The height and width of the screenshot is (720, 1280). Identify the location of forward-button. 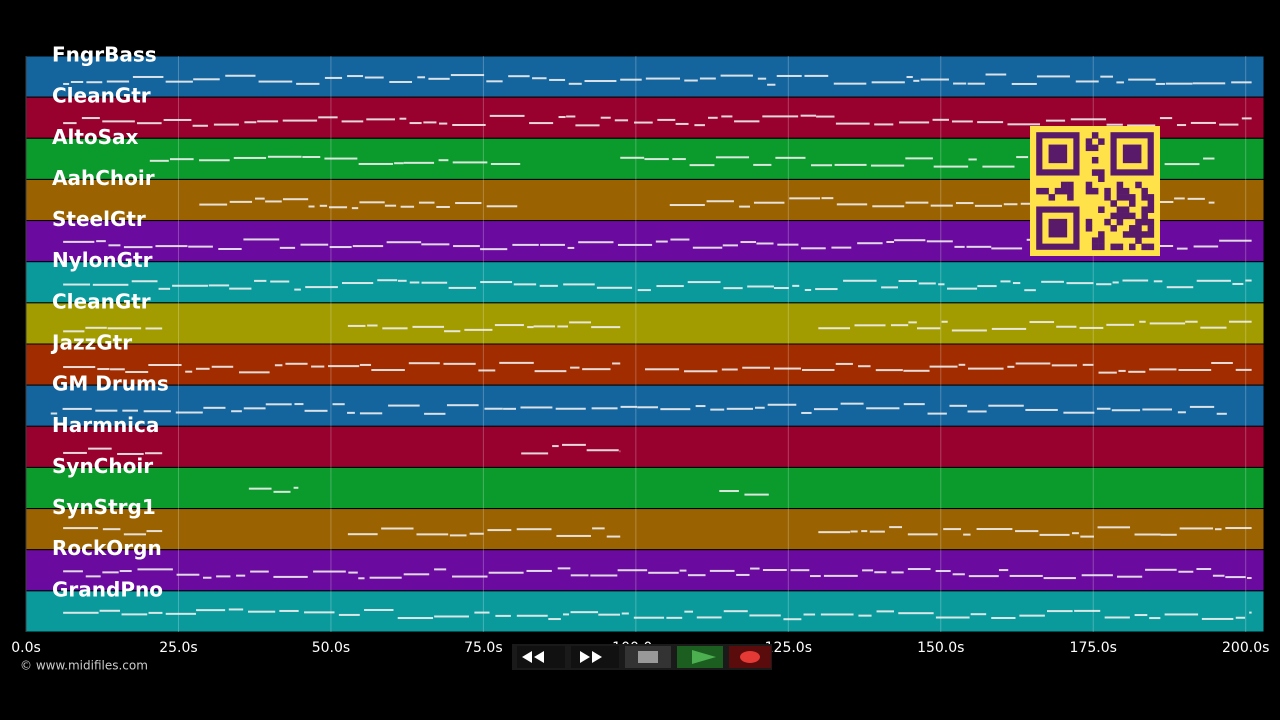
(595, 657).